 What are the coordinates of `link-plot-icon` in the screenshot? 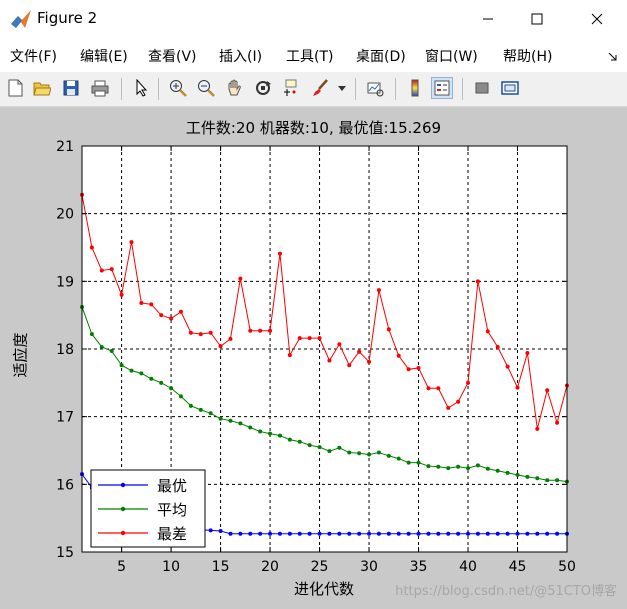 It's located at (375, 88).